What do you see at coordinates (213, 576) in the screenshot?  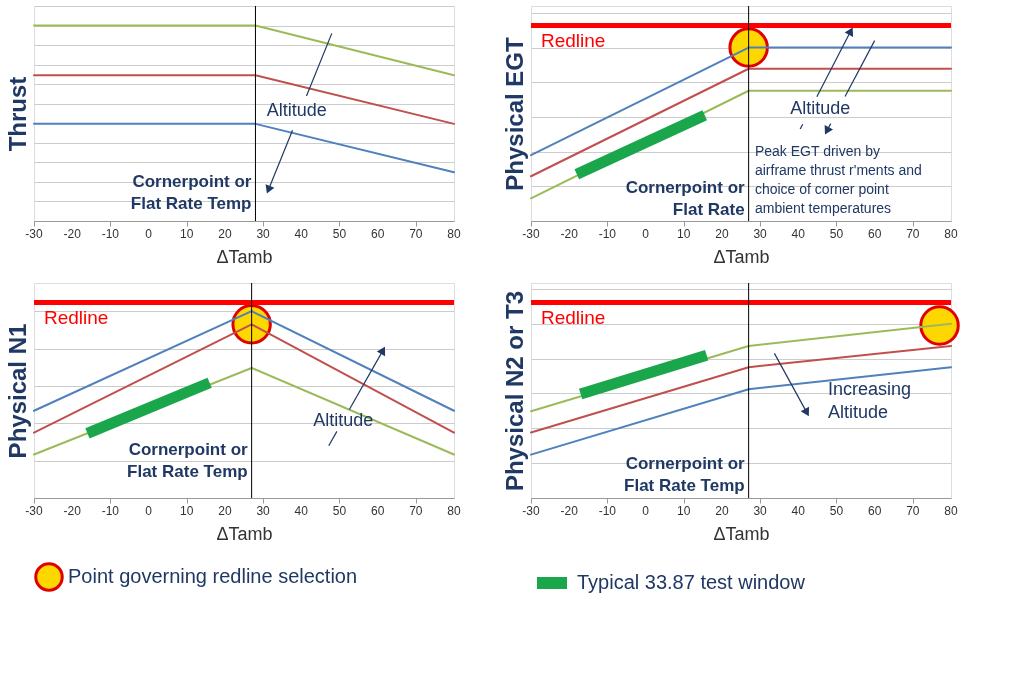 I see `legend-label: Point governing redline selection` at bounding box center [213, 576].